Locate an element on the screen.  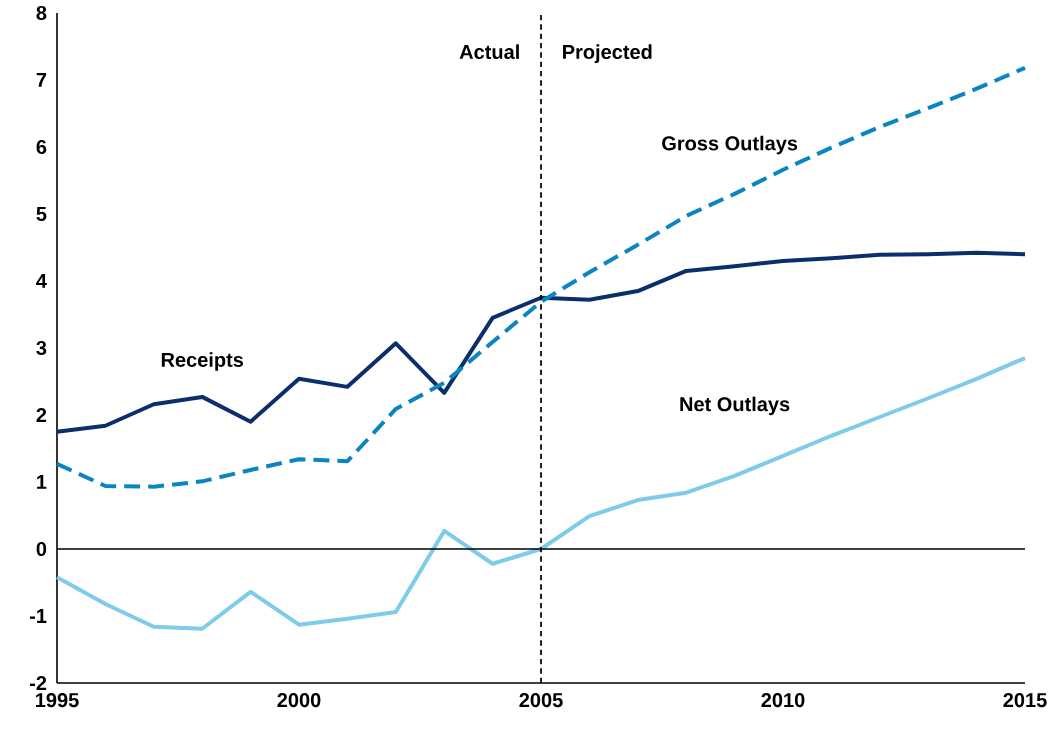
x-tick-label: 2005 is located at coordinates (541, 700).